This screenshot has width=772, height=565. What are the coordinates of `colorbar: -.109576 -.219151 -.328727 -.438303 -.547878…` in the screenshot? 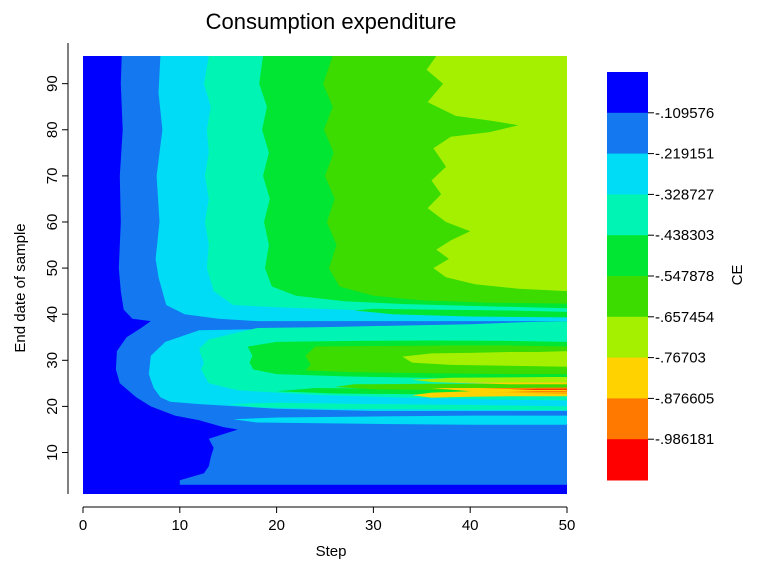 It's located at (660, 276).